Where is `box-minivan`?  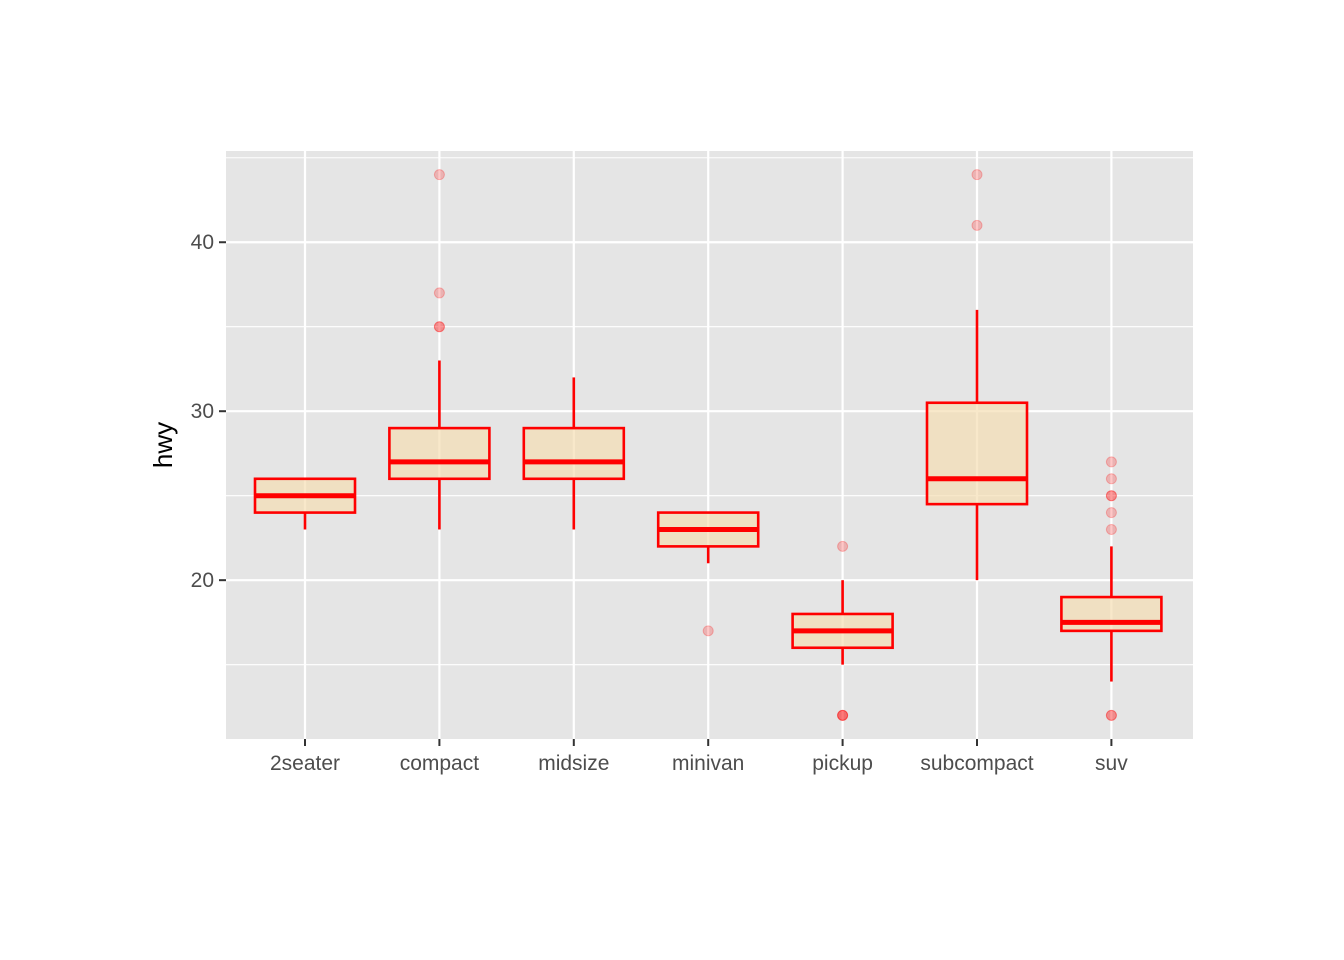 box-minivan is located at coordinates (708, 574).